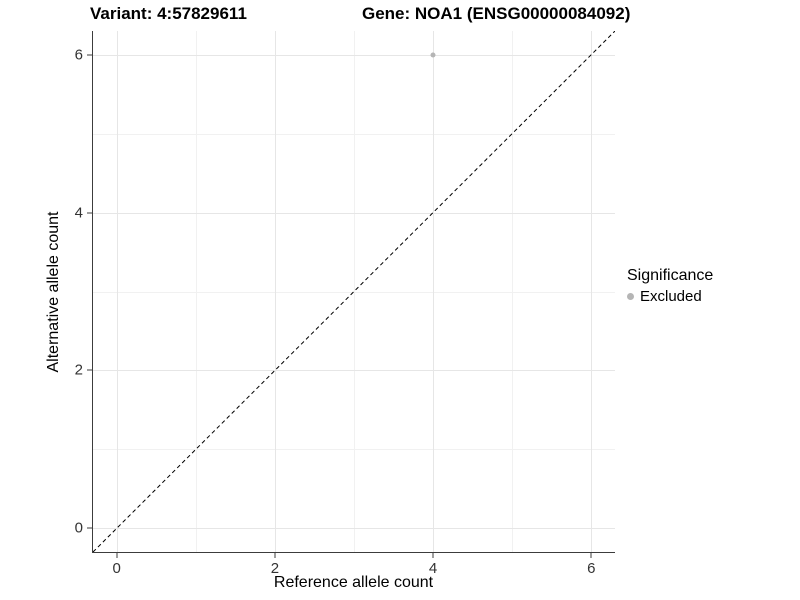 Image resolution: width=800 pixels, height=600 pixels. What do you see at coordinates (78, 213) in the screenshot?
I see `y-axis-tick-label: 4` at bounding box center [78, 213].